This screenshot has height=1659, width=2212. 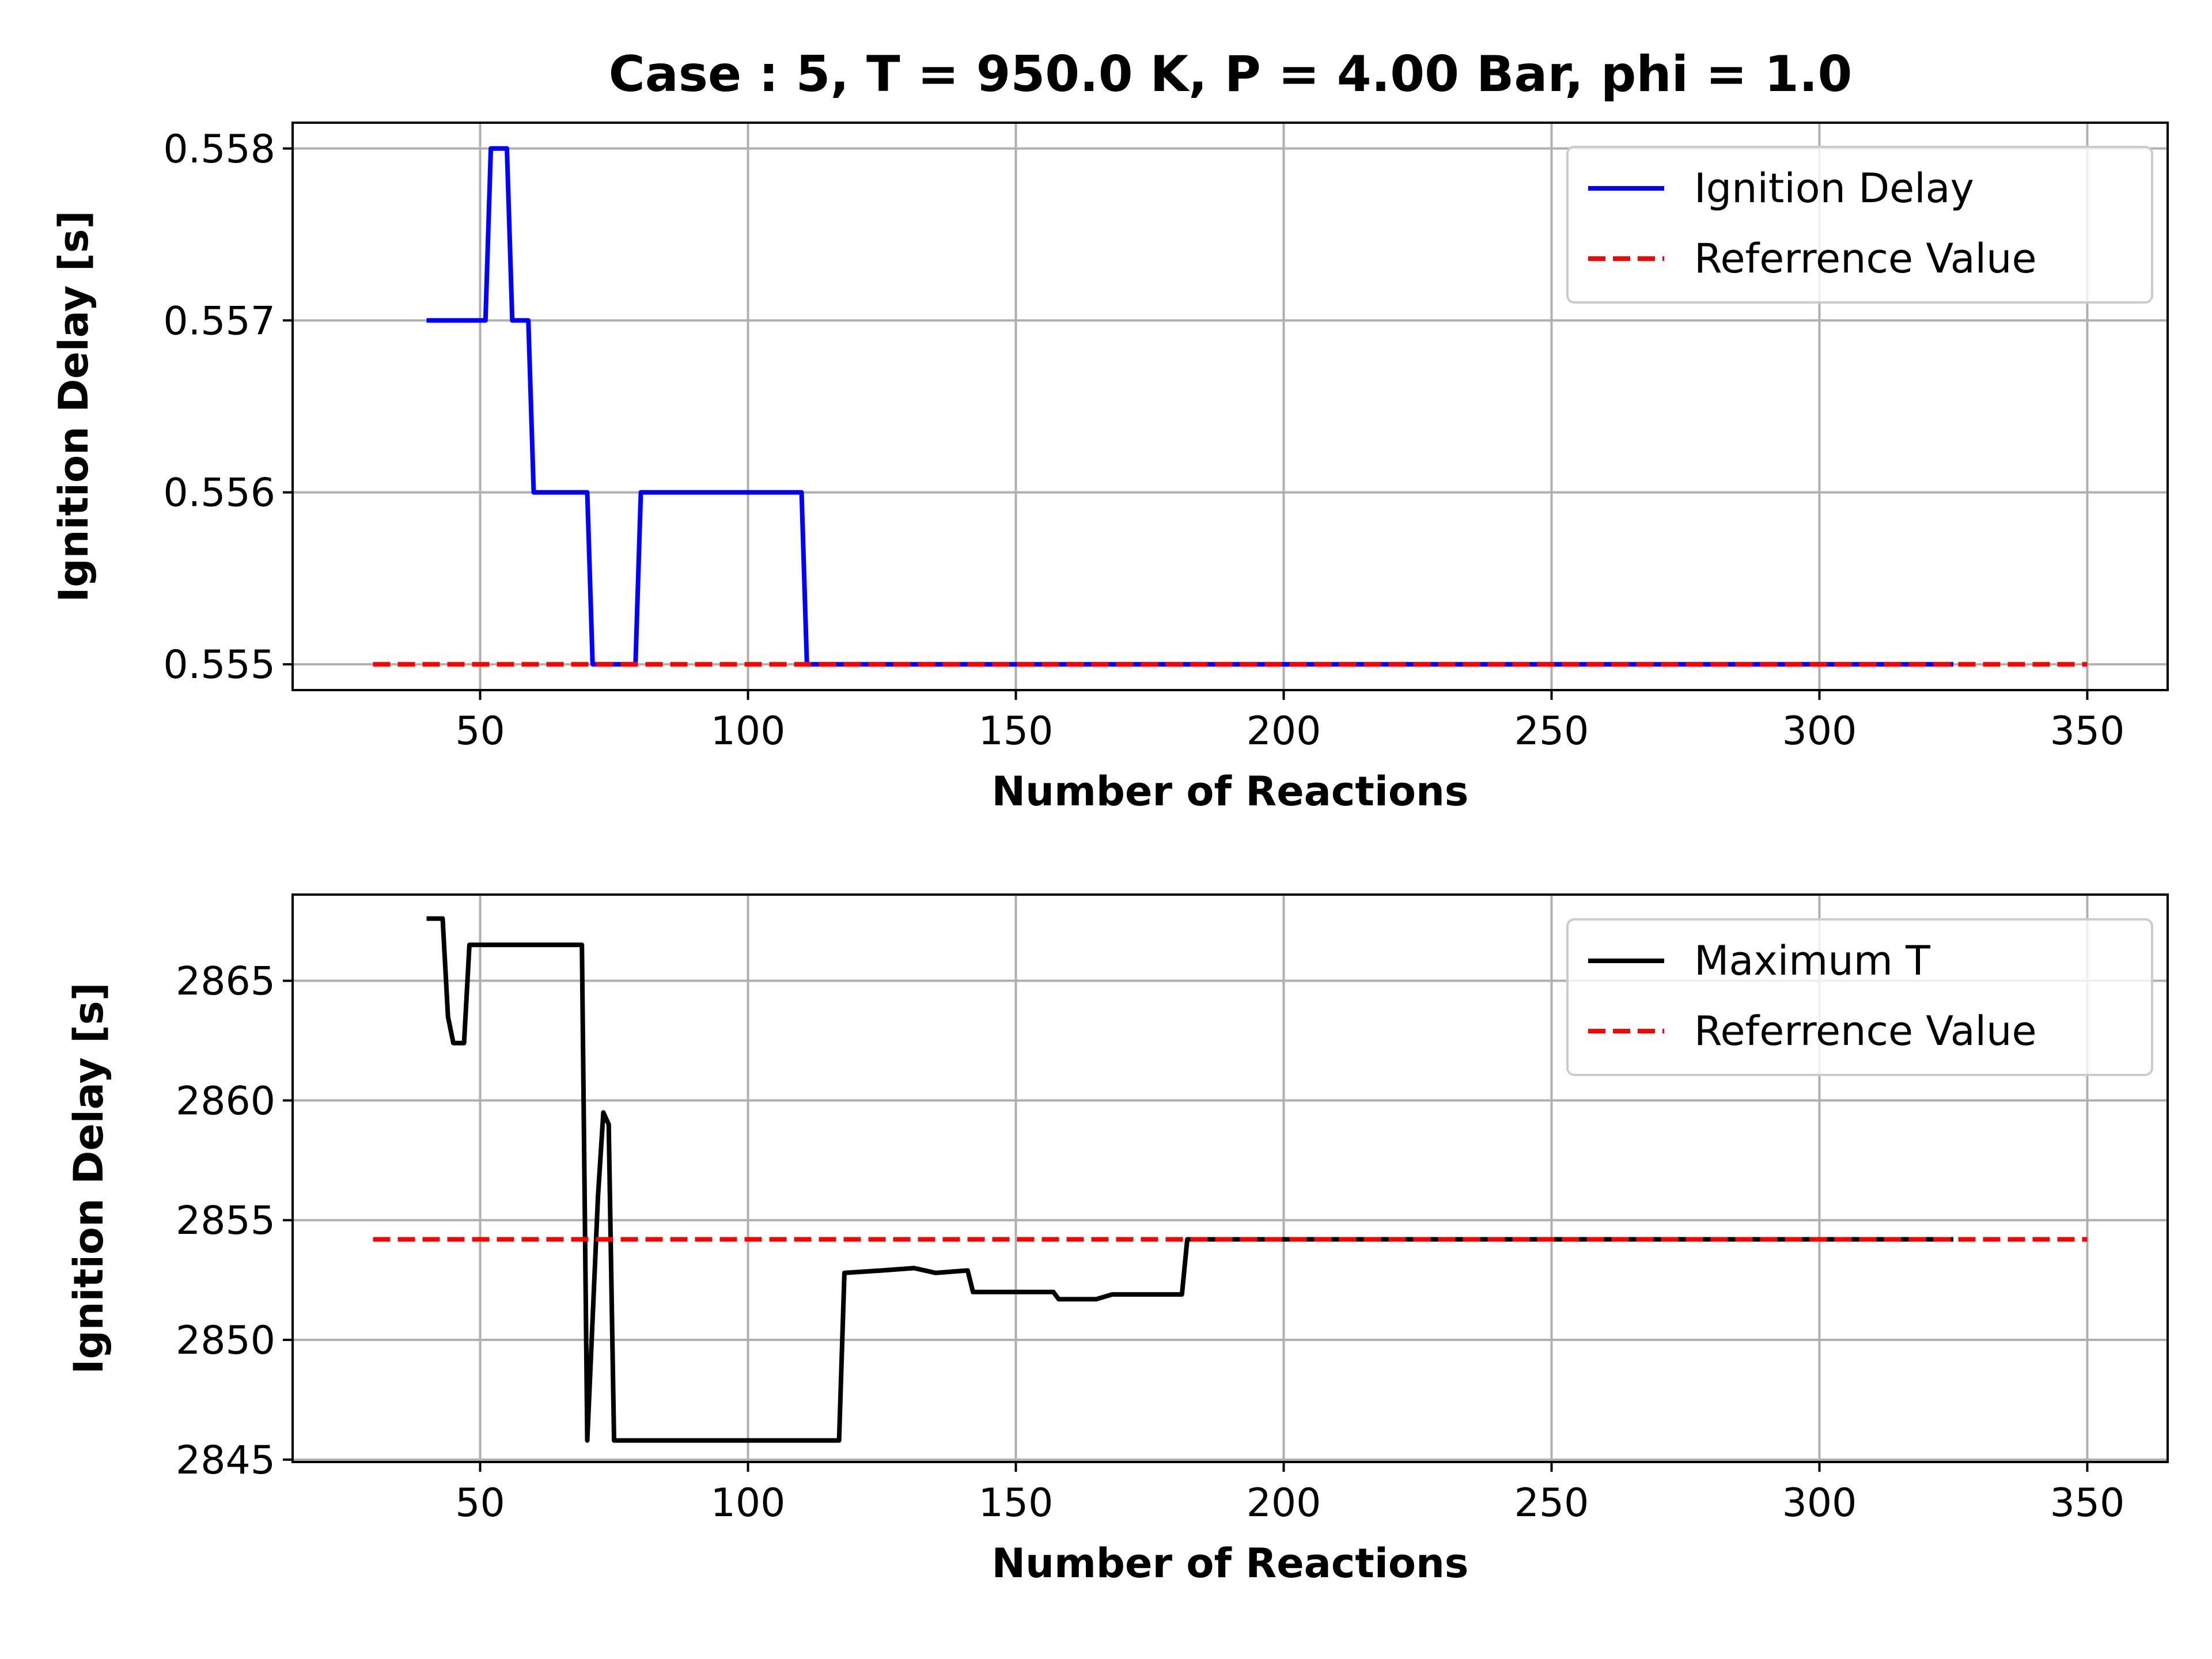 I want to click on y-tick-label: 0.555, so click(x=219, y=665).